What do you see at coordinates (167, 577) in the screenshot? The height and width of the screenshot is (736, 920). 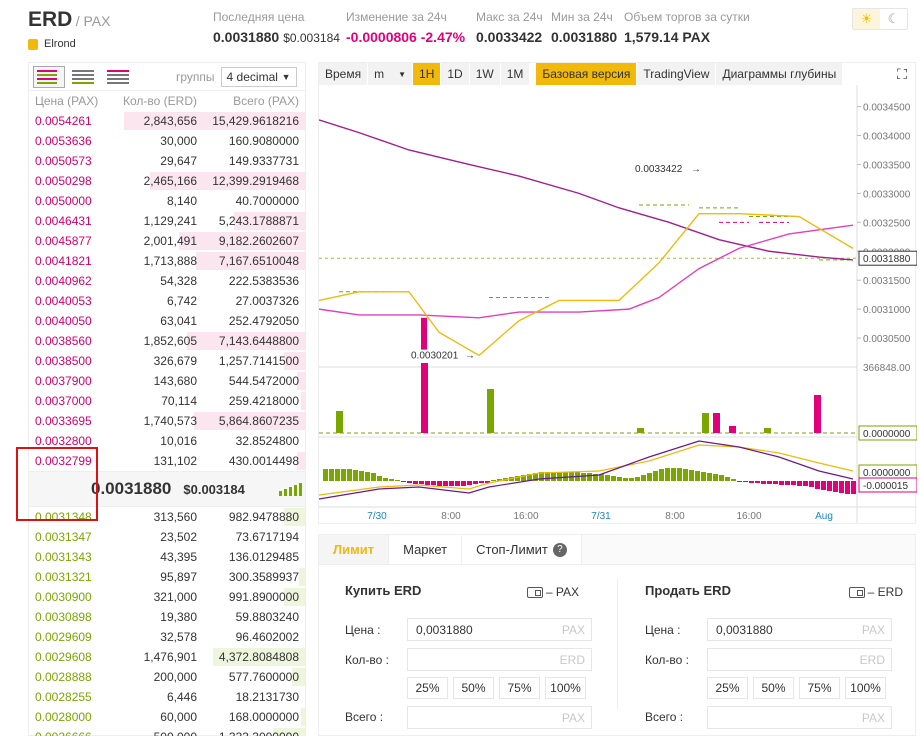 I see `bid-row: 0.0031321 95,897 300.3589937` at bounding box center [167, 577].